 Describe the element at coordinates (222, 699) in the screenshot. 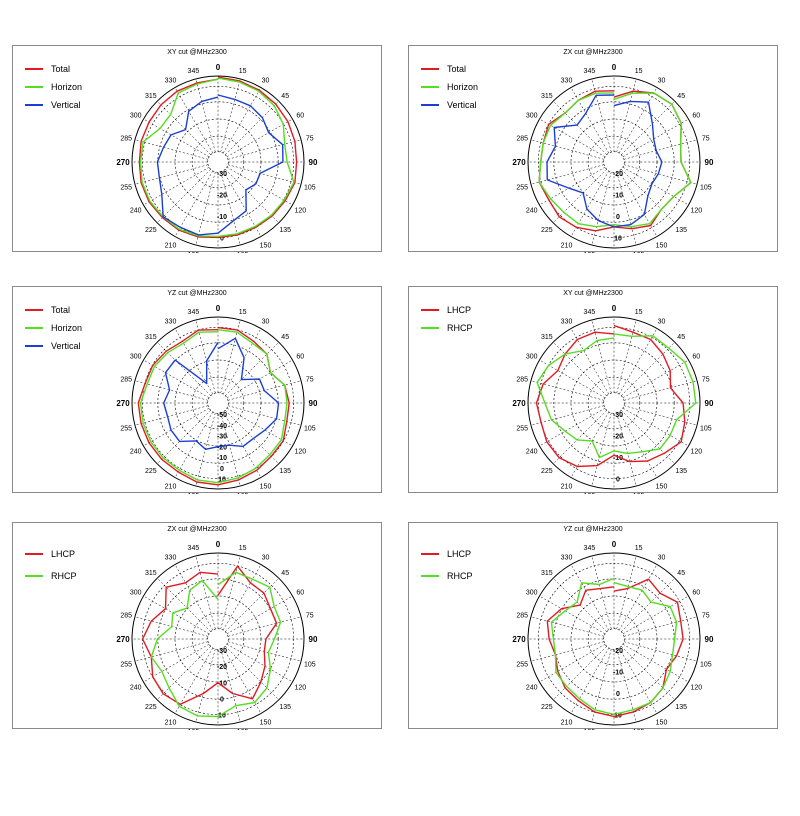

I see `radial-tick-label: 0` at that location.